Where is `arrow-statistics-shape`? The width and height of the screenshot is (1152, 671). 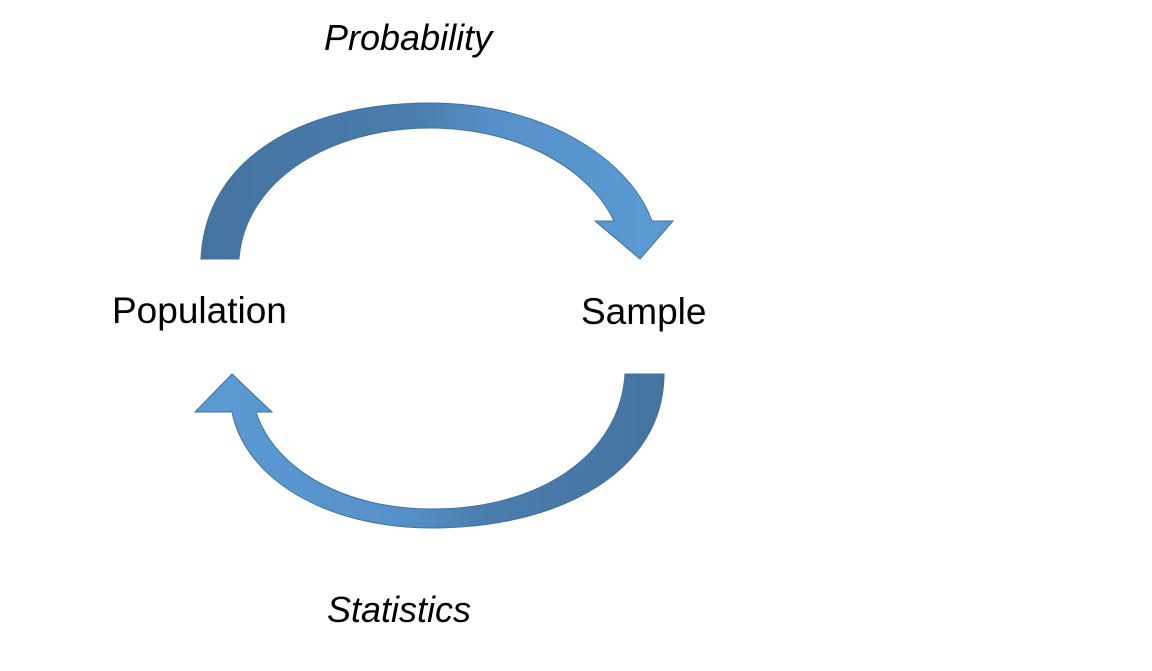 arrow-statistics-shape is located at coordinates (429, 451).